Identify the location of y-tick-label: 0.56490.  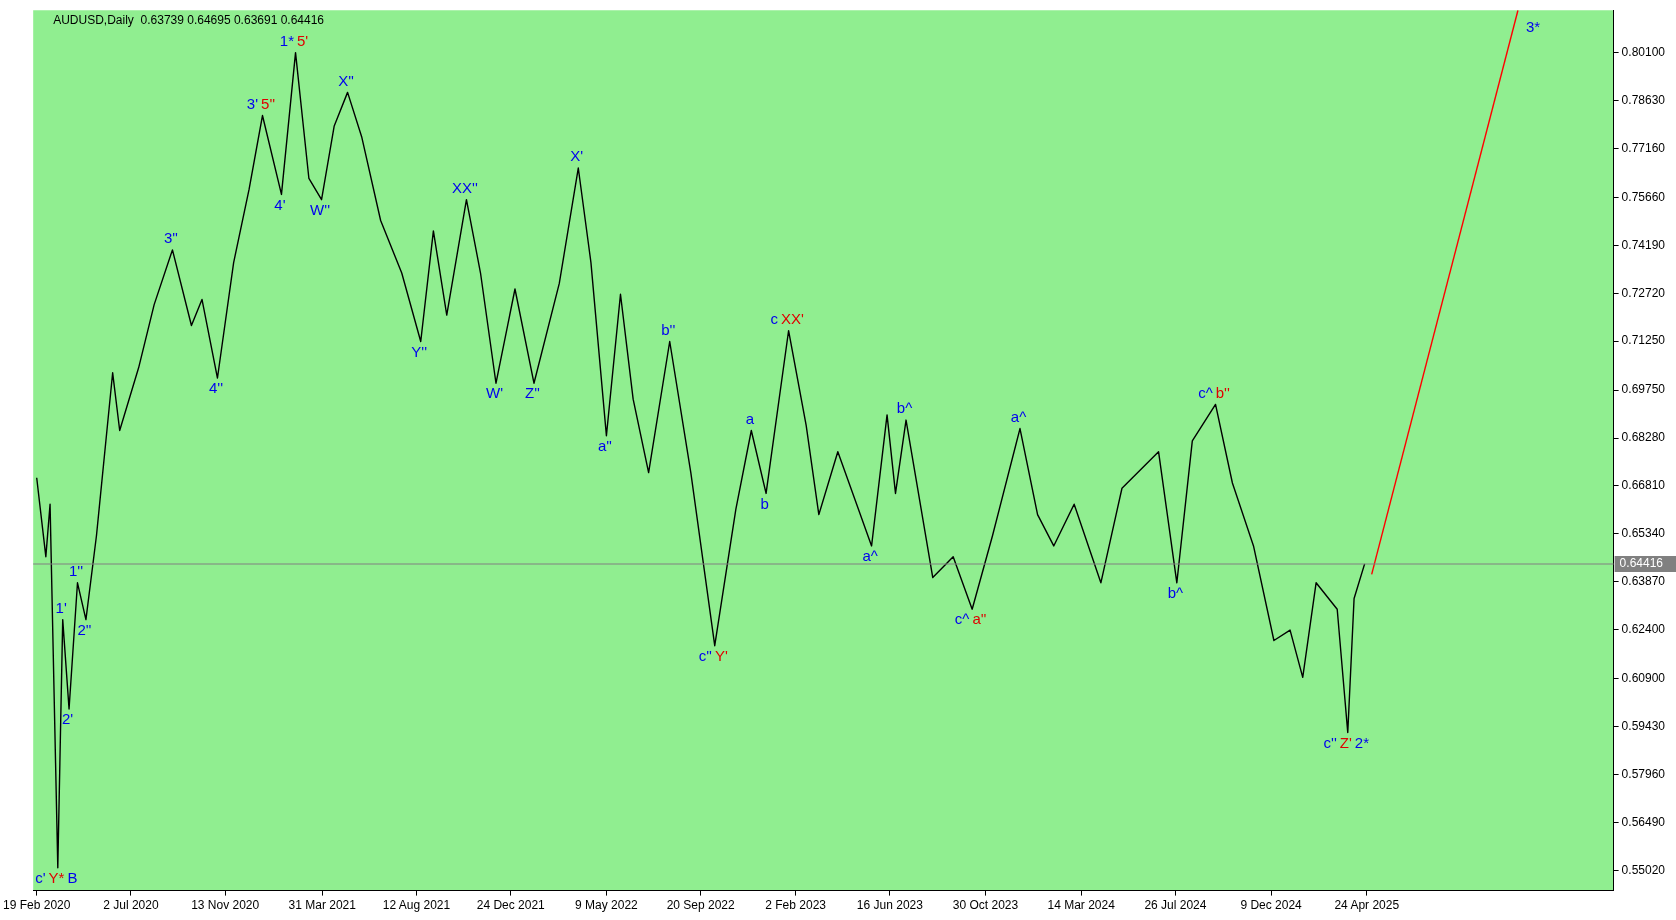
(1643, 821).